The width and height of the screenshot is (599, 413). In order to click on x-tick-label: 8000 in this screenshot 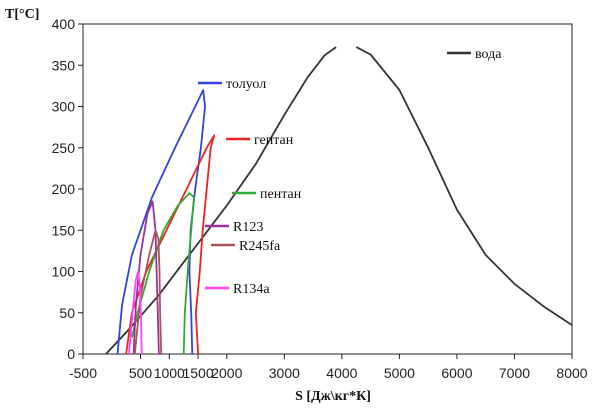, I will do `click(571, 373)`.